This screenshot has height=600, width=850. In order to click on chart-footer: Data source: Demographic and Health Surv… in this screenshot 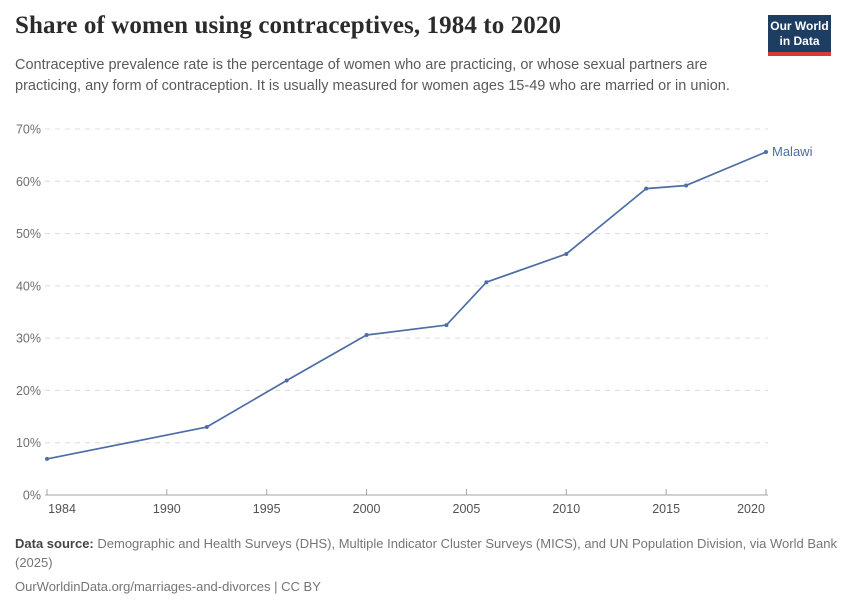, I will do `click(426, 565)`.